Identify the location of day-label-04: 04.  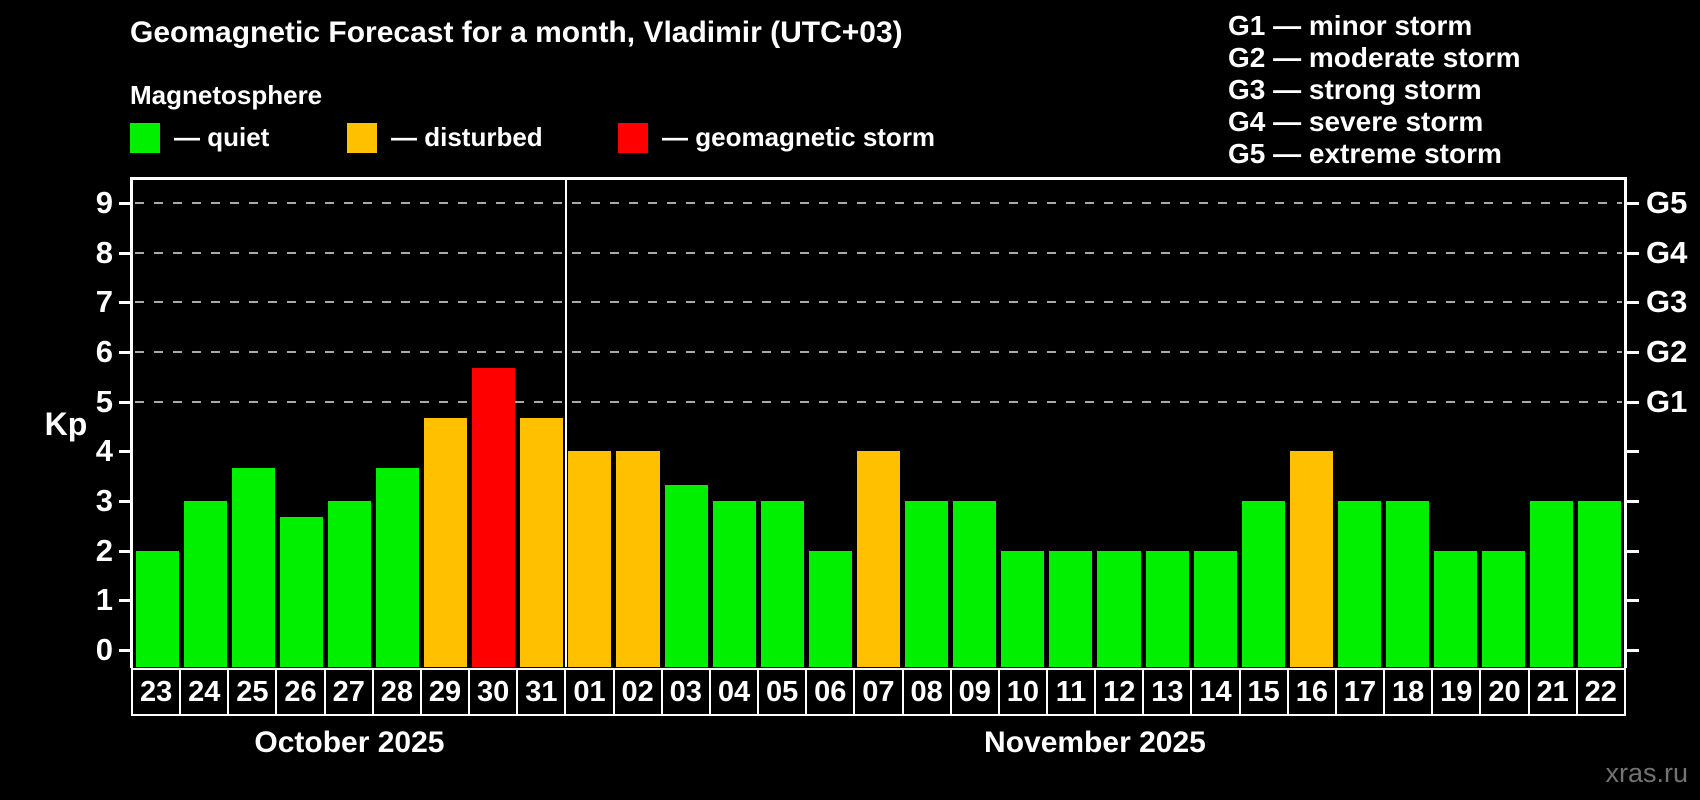
(734, 692).